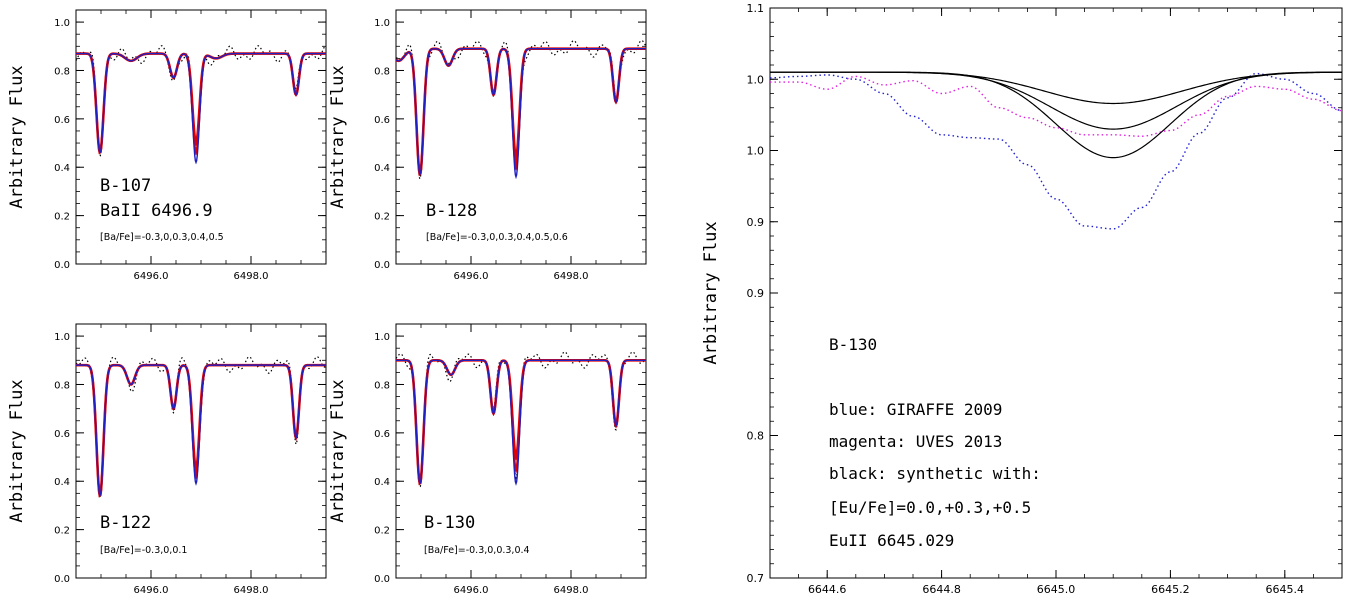 The image size is (1364, 601). What do you see at coordinates (891, 540) in the screenshot?
I see `line-label: EuII 6645.029` at bounding box center [891, 540].